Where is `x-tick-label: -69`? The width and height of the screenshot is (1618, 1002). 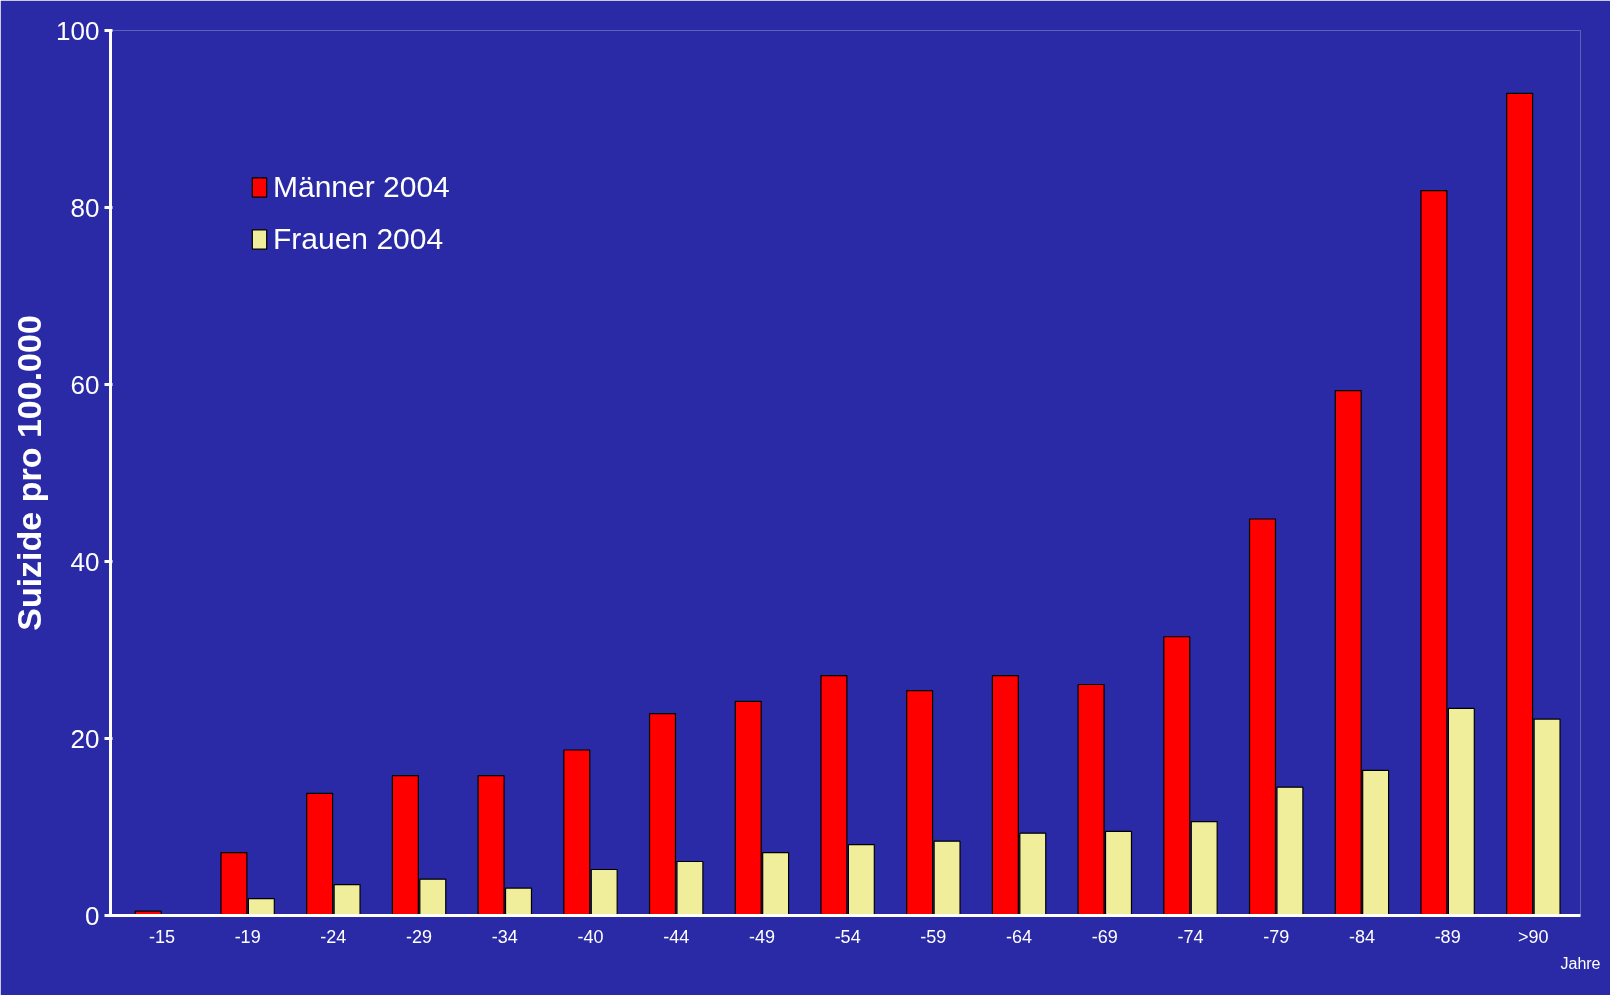 x-tick-label: -69 is located at coordinates (1104, 936).